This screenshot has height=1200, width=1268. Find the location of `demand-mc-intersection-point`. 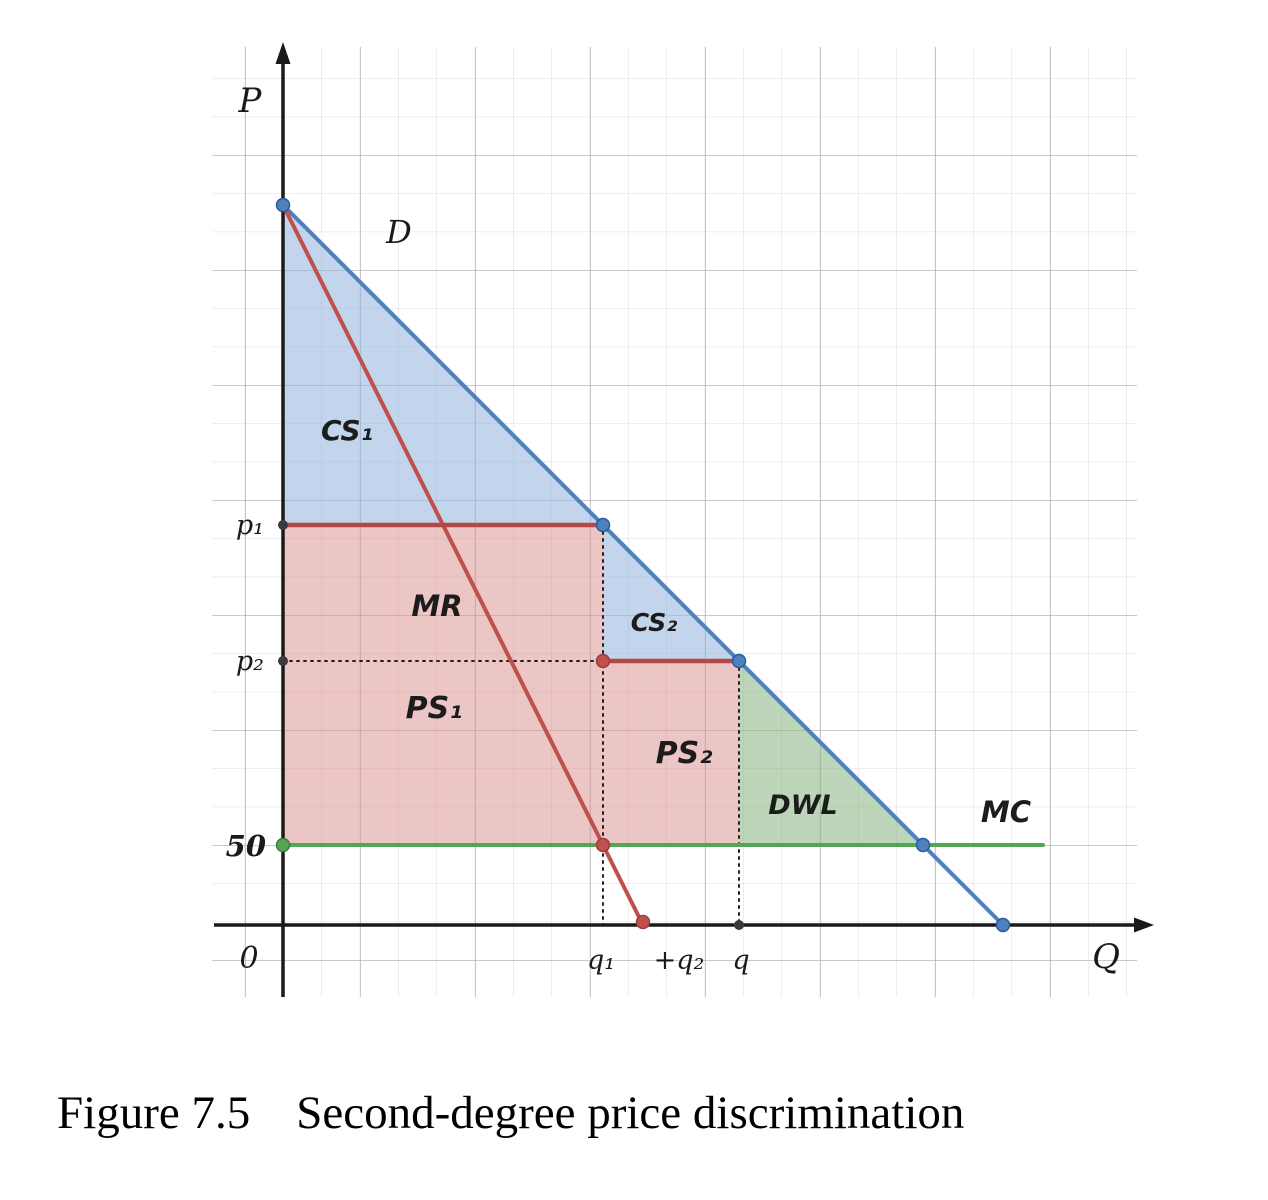

demand-mc-intersection-point is located at coordinates (923, 845).